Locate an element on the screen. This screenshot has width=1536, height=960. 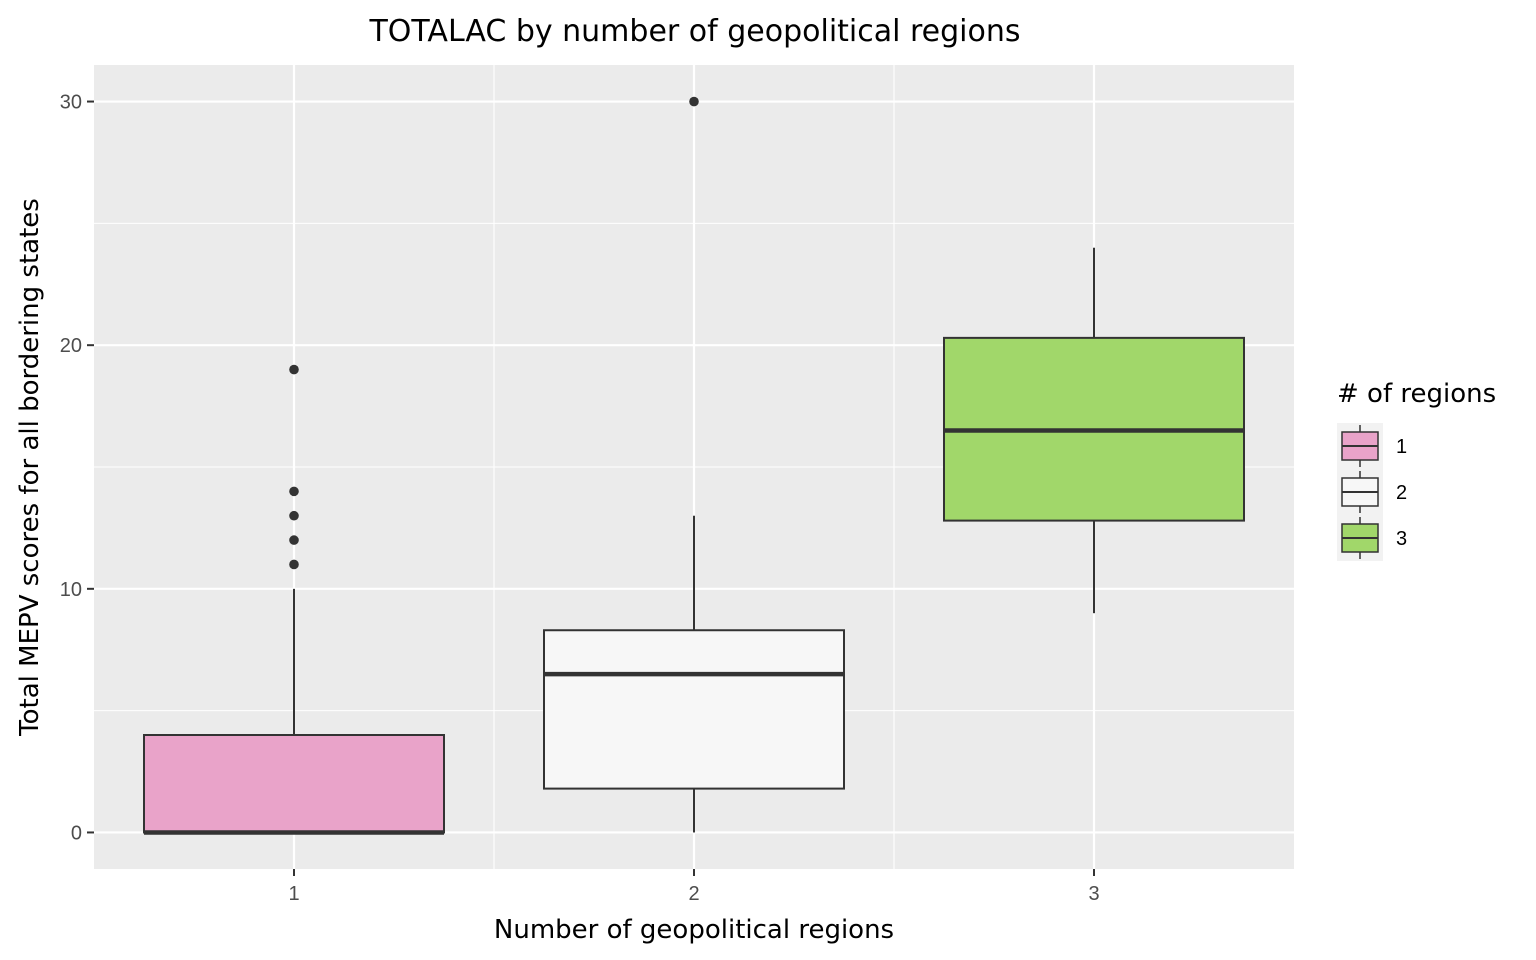
legend-label: 3 is located at coordinates (1401, 539).